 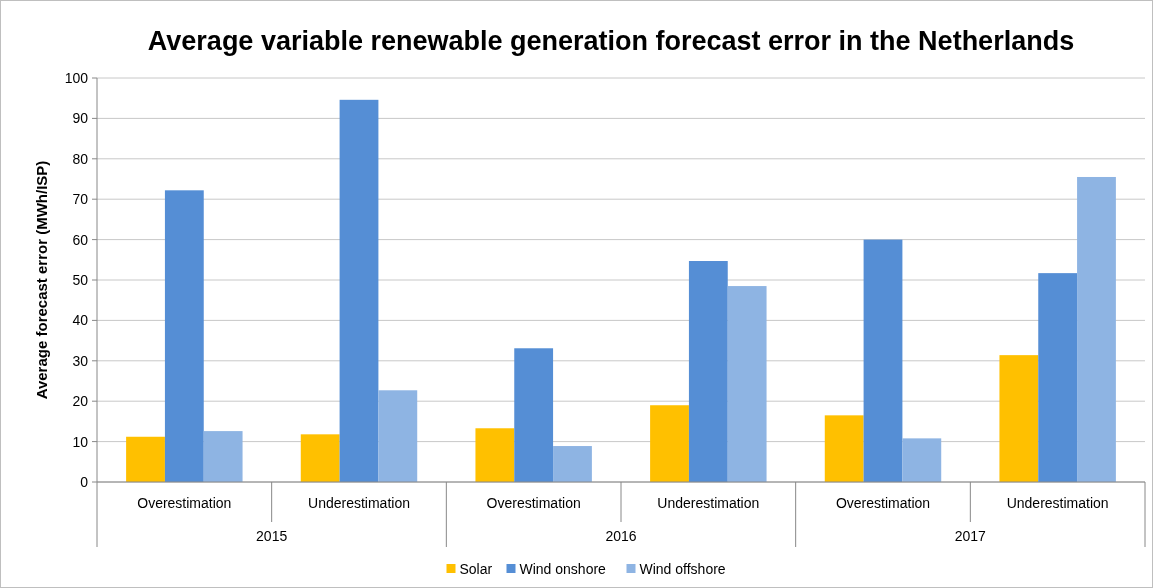 What do you see at coordinates (80, 199) in the screenshot?
I see `y-tick-label: 70` at bounding box center [80, 199].